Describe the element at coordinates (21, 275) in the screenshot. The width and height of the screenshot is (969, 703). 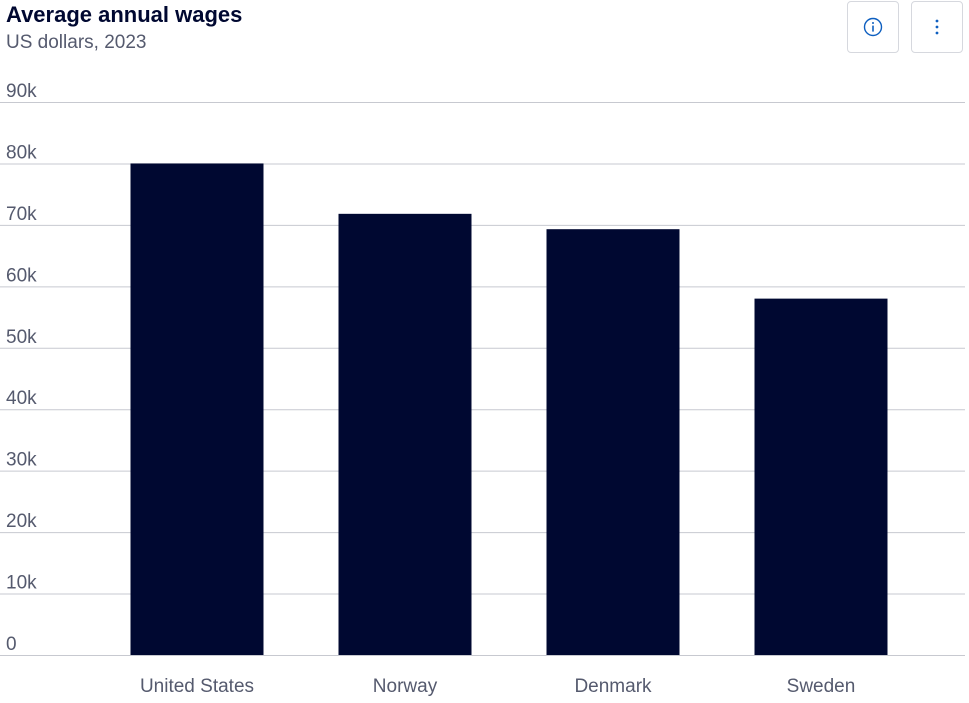
I see `y-tick-label: 60k` at that location.